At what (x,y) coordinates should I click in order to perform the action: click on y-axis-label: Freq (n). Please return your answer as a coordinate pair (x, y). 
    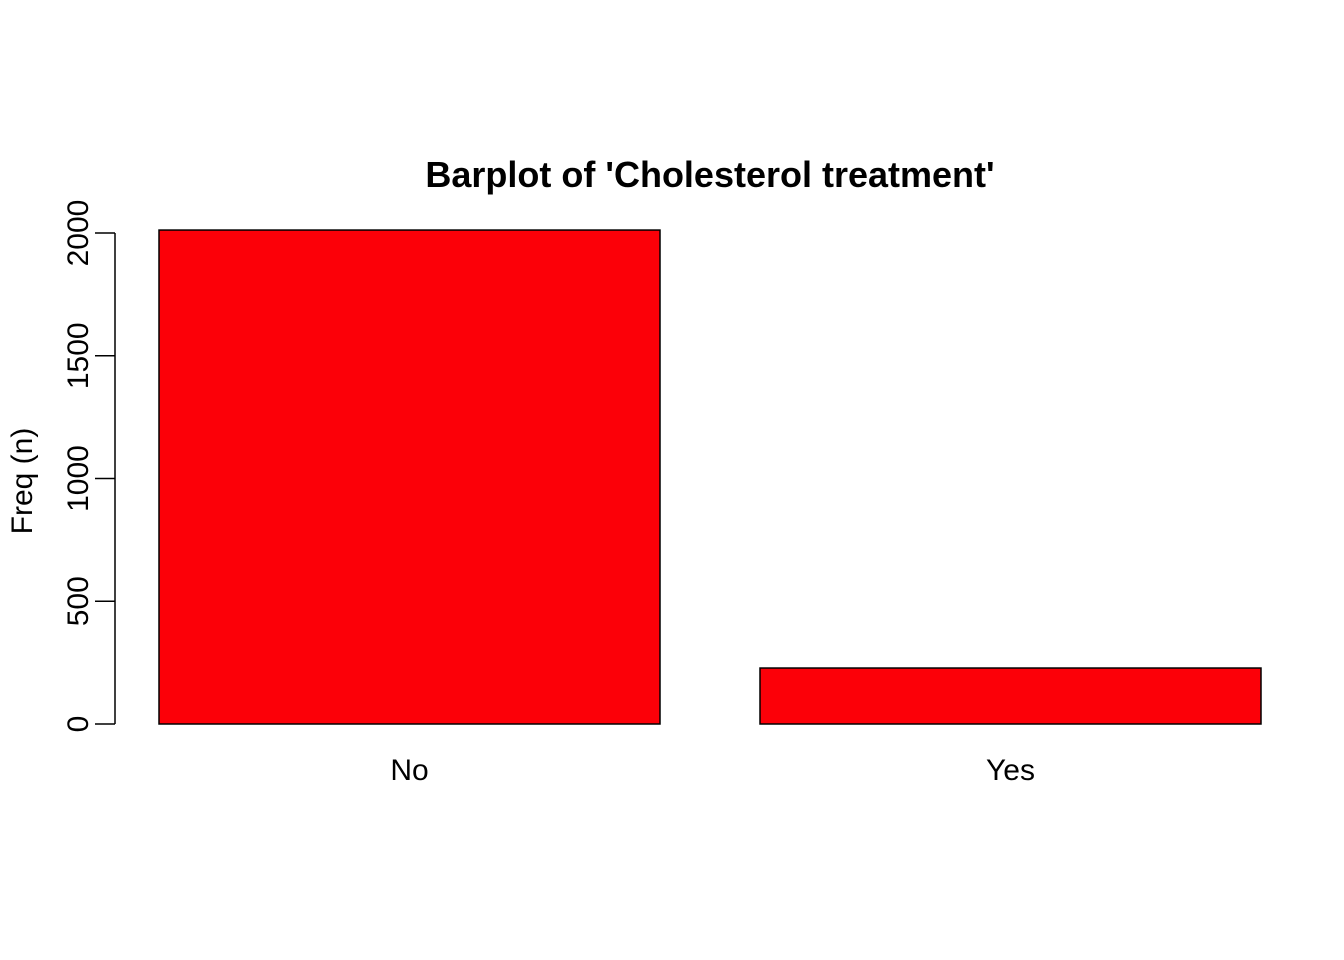
    Looking at the image, I should click on (22, 481).